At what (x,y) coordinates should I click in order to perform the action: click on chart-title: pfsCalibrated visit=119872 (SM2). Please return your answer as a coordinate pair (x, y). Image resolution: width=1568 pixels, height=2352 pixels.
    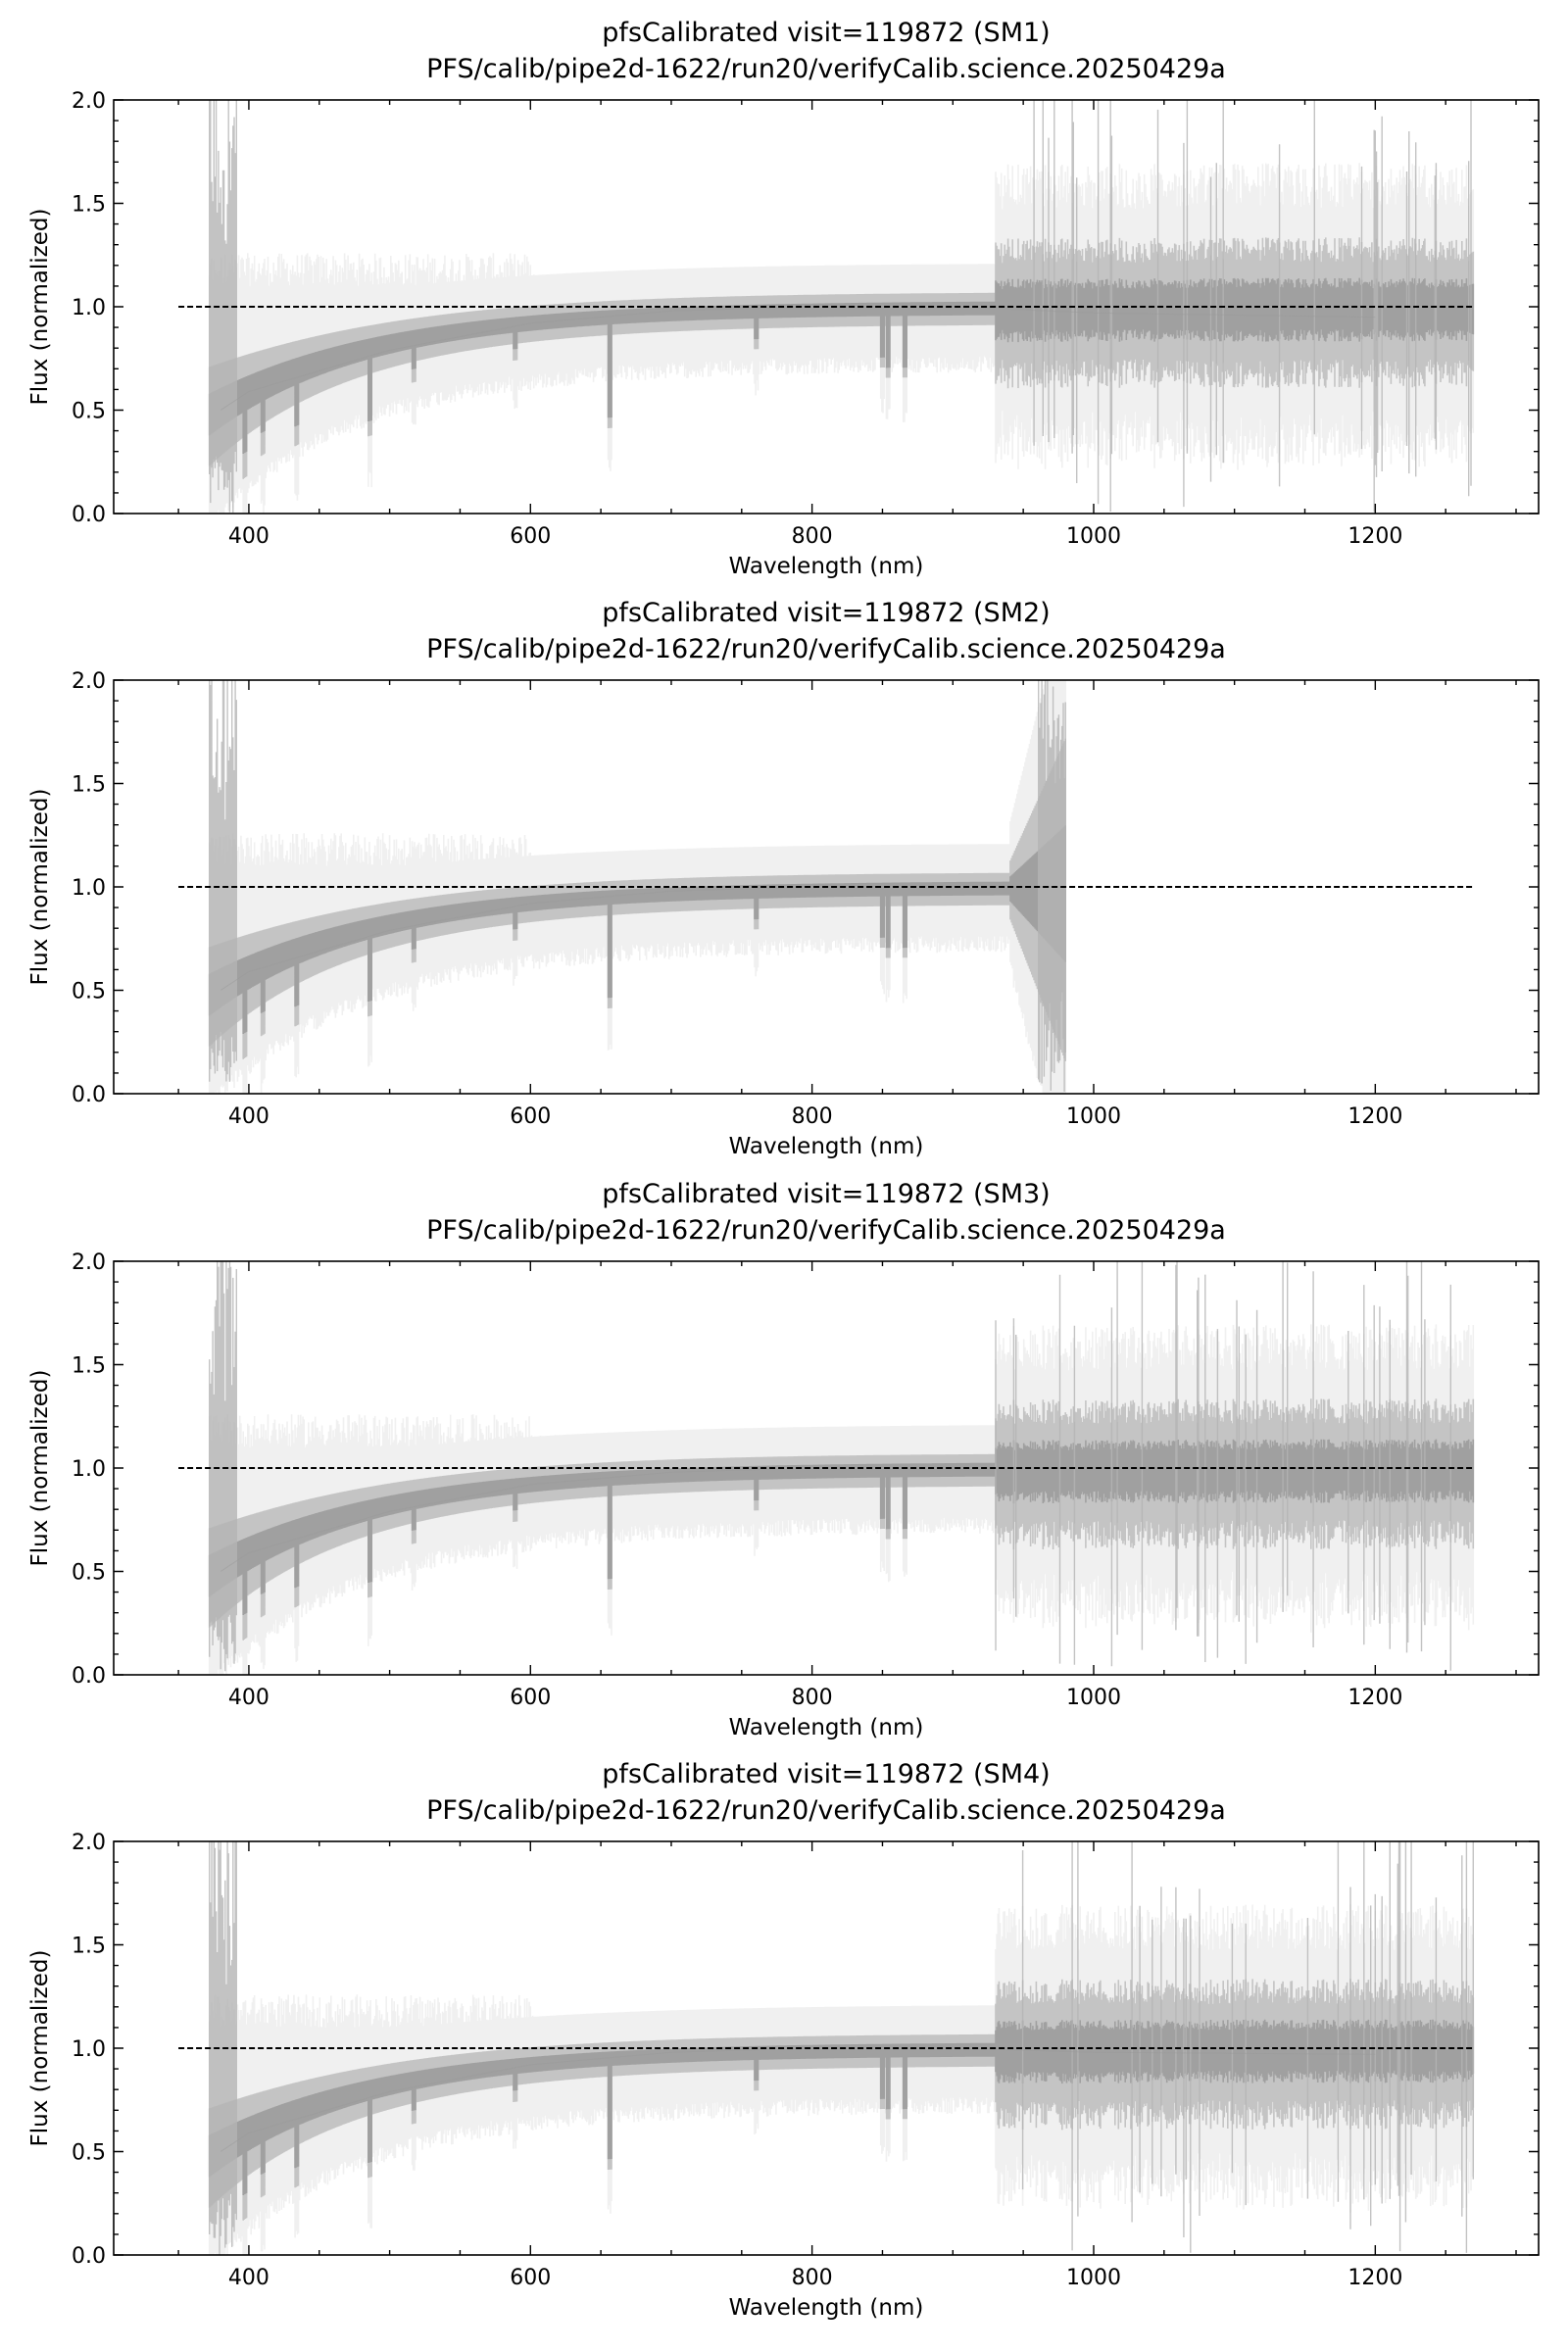
    Looking at the image, I should click on (826, 613).